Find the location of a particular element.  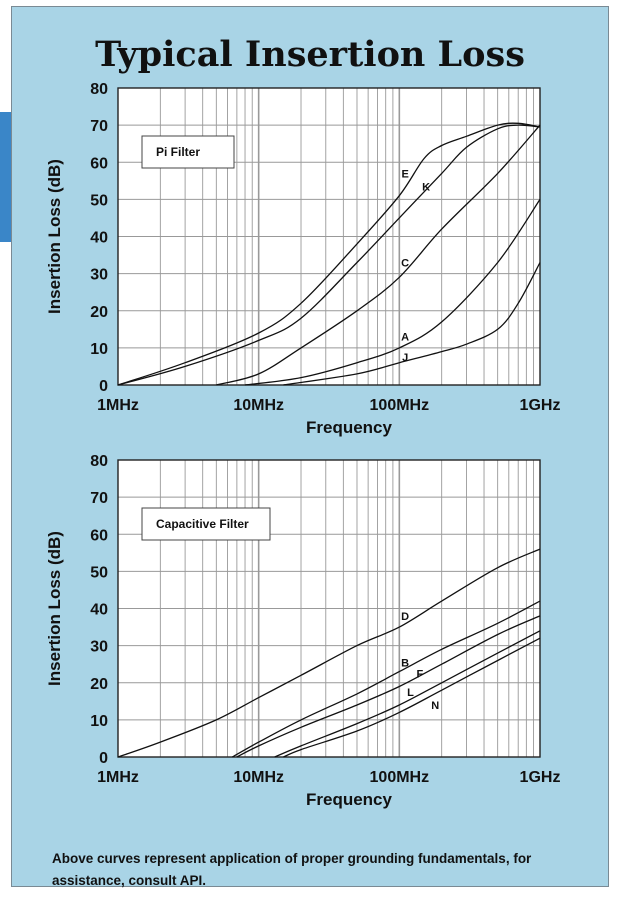

legend-label: Capacitive Filter is located at coordinates (202, 524).